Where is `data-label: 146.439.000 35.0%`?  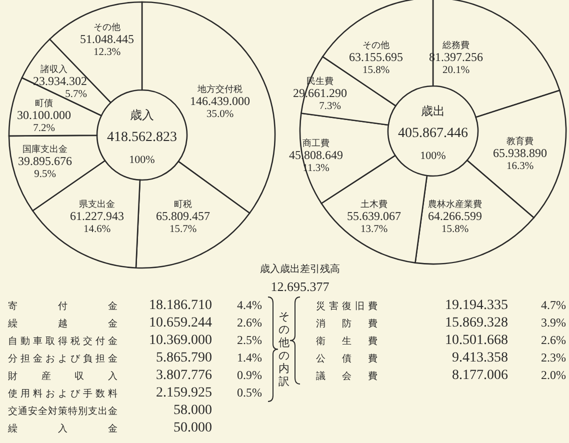
data-label: 146.439.000 35.0% is located at coordinates (220, 107).